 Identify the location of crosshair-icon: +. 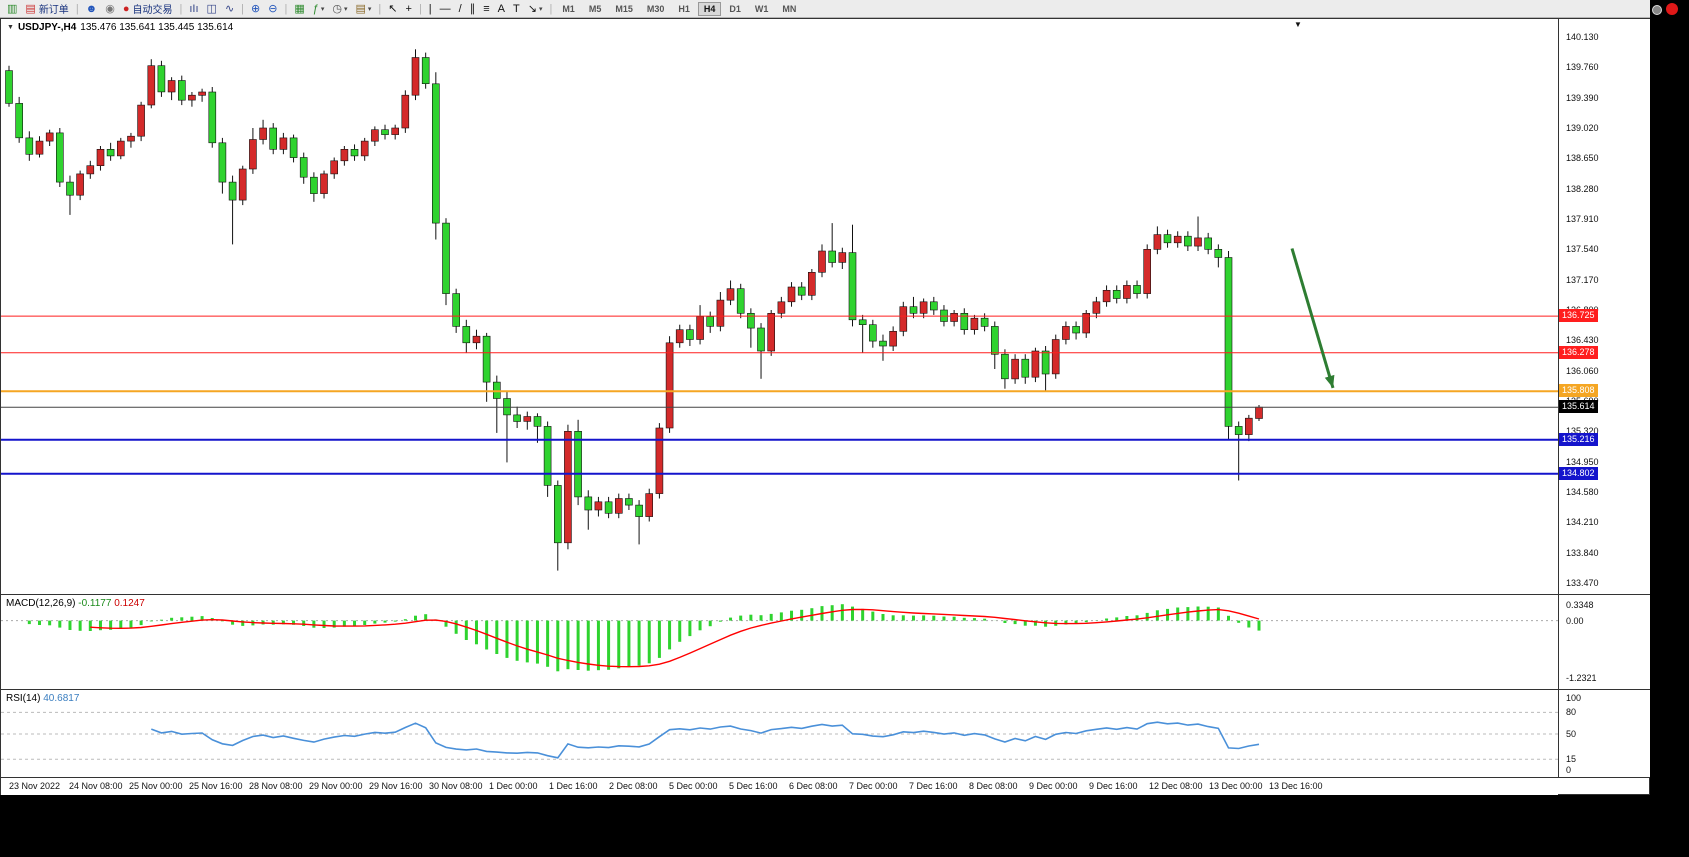
(409, 9).